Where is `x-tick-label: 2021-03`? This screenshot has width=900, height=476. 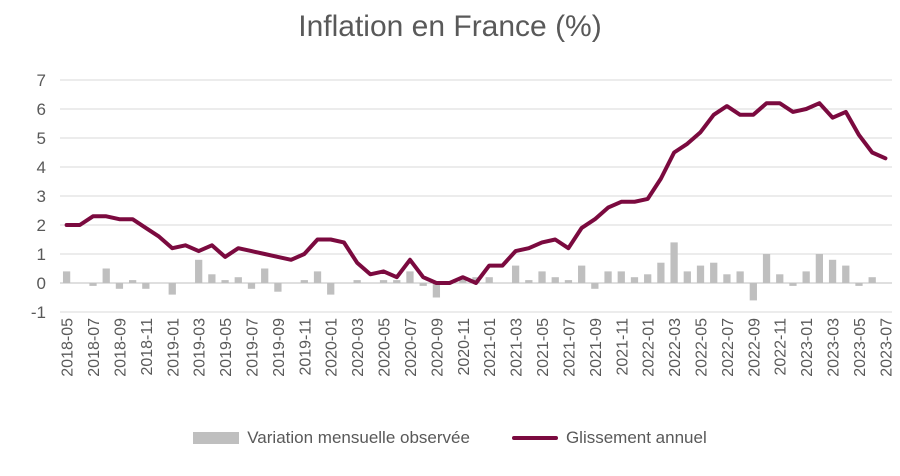
x-tick-label: 2021-03 is located at coordinates (517, 347).